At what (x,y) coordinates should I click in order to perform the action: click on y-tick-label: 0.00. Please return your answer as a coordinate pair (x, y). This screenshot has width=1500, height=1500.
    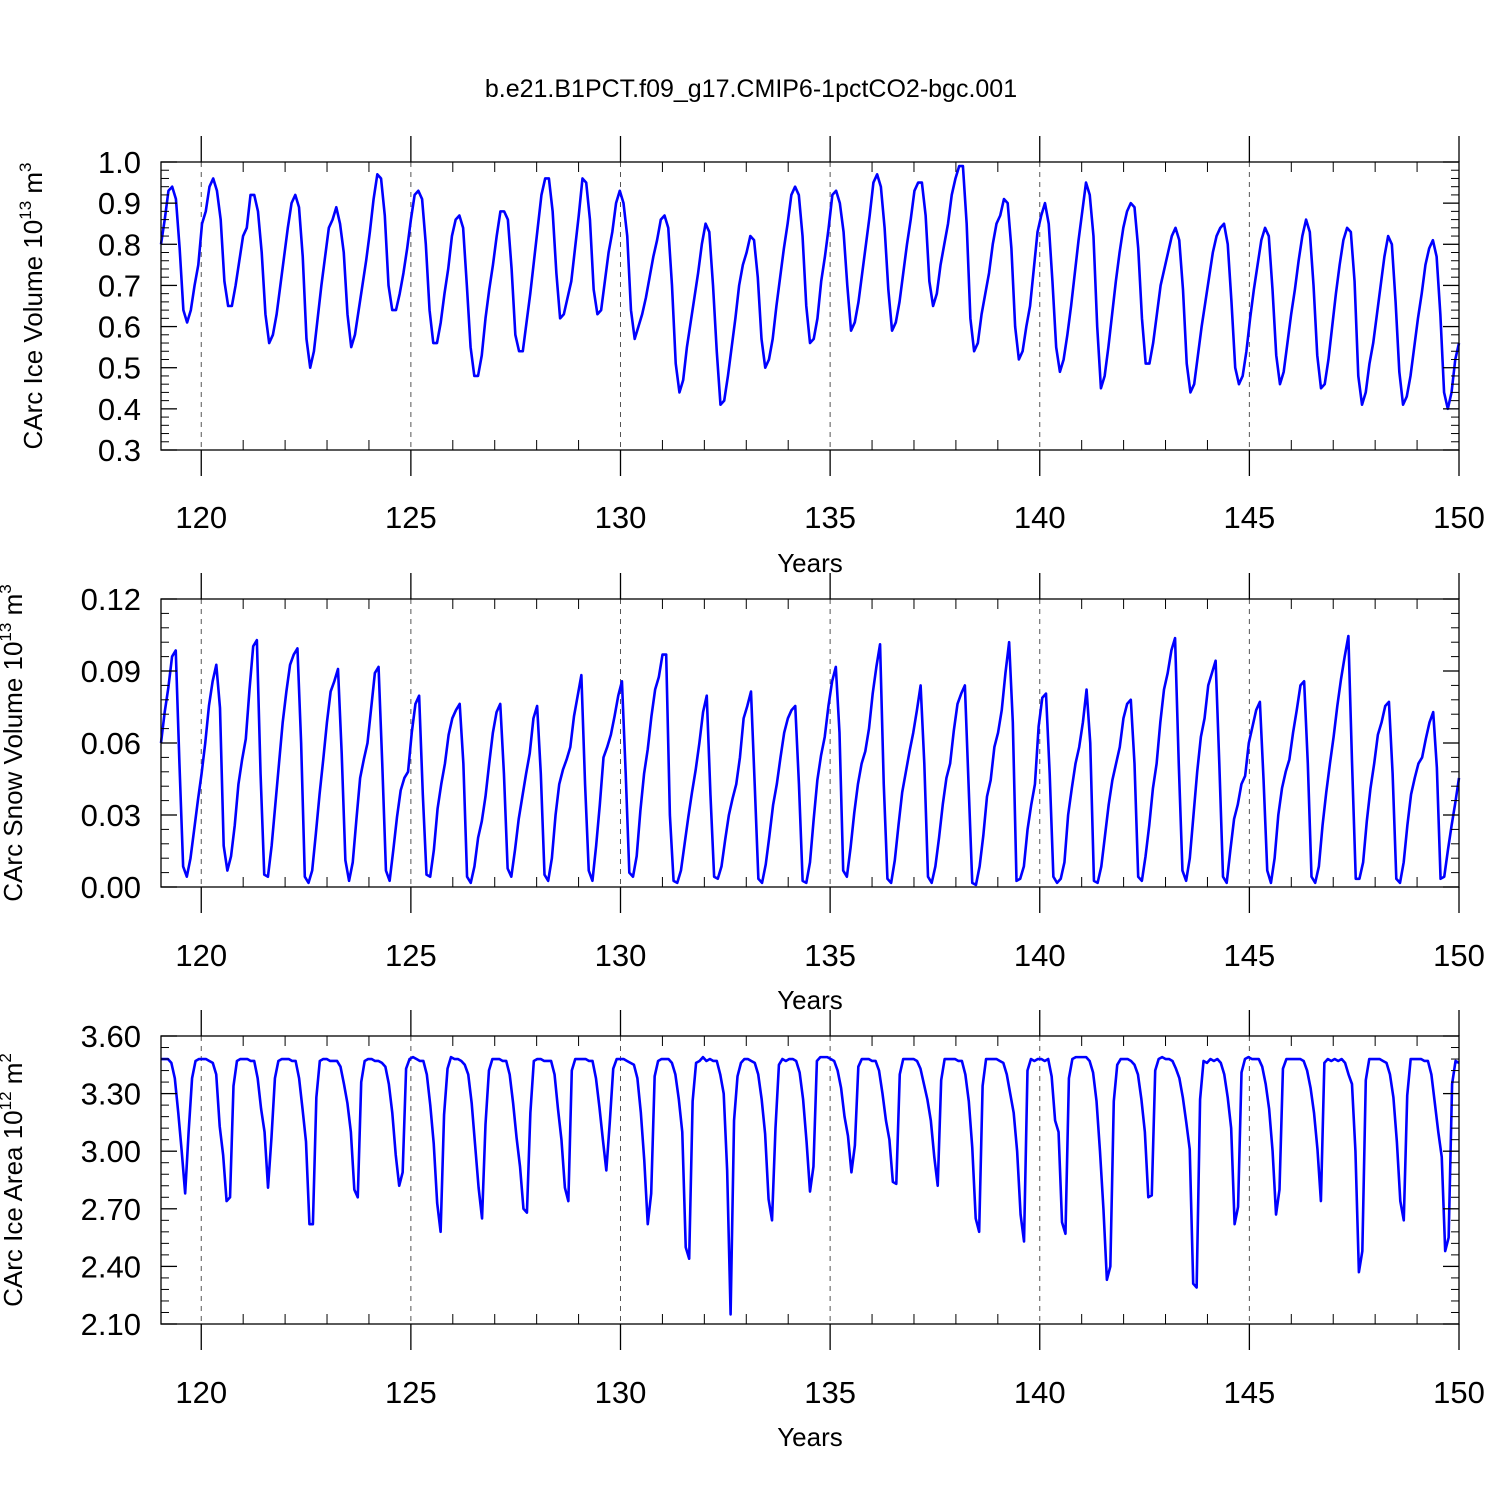
    Looking at the image, I should click on (111, 887).